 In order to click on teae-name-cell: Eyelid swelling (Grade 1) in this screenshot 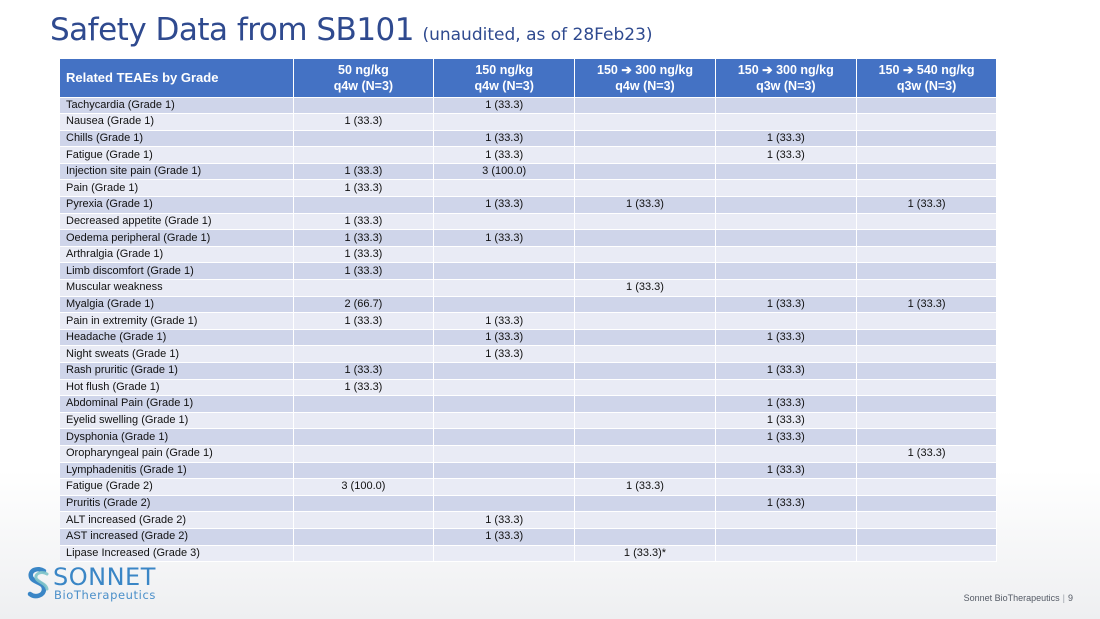, I will do `click(177, 421)`.